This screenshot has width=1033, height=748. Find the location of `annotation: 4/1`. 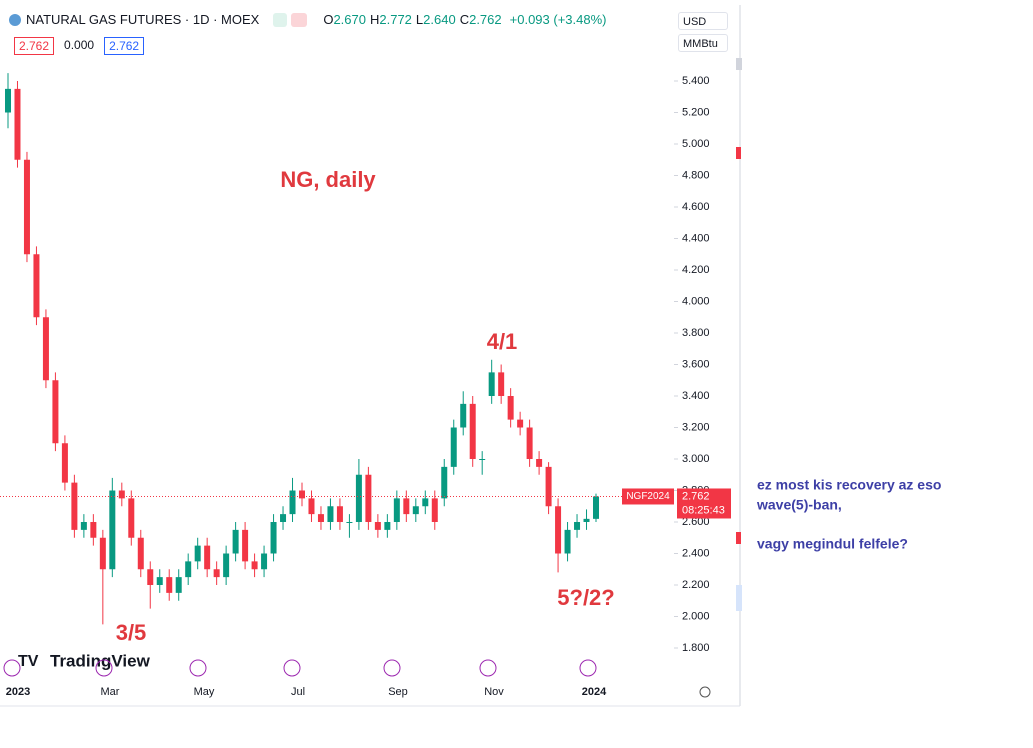

annotation: 4/1 is located at coordinates (502, 341).